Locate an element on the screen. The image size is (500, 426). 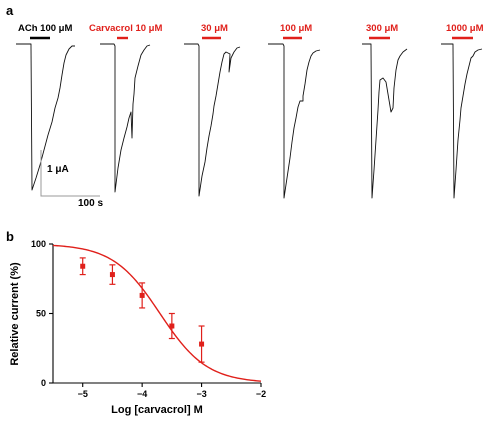
application-label: 100 μM is located at coordinates (296, 28).